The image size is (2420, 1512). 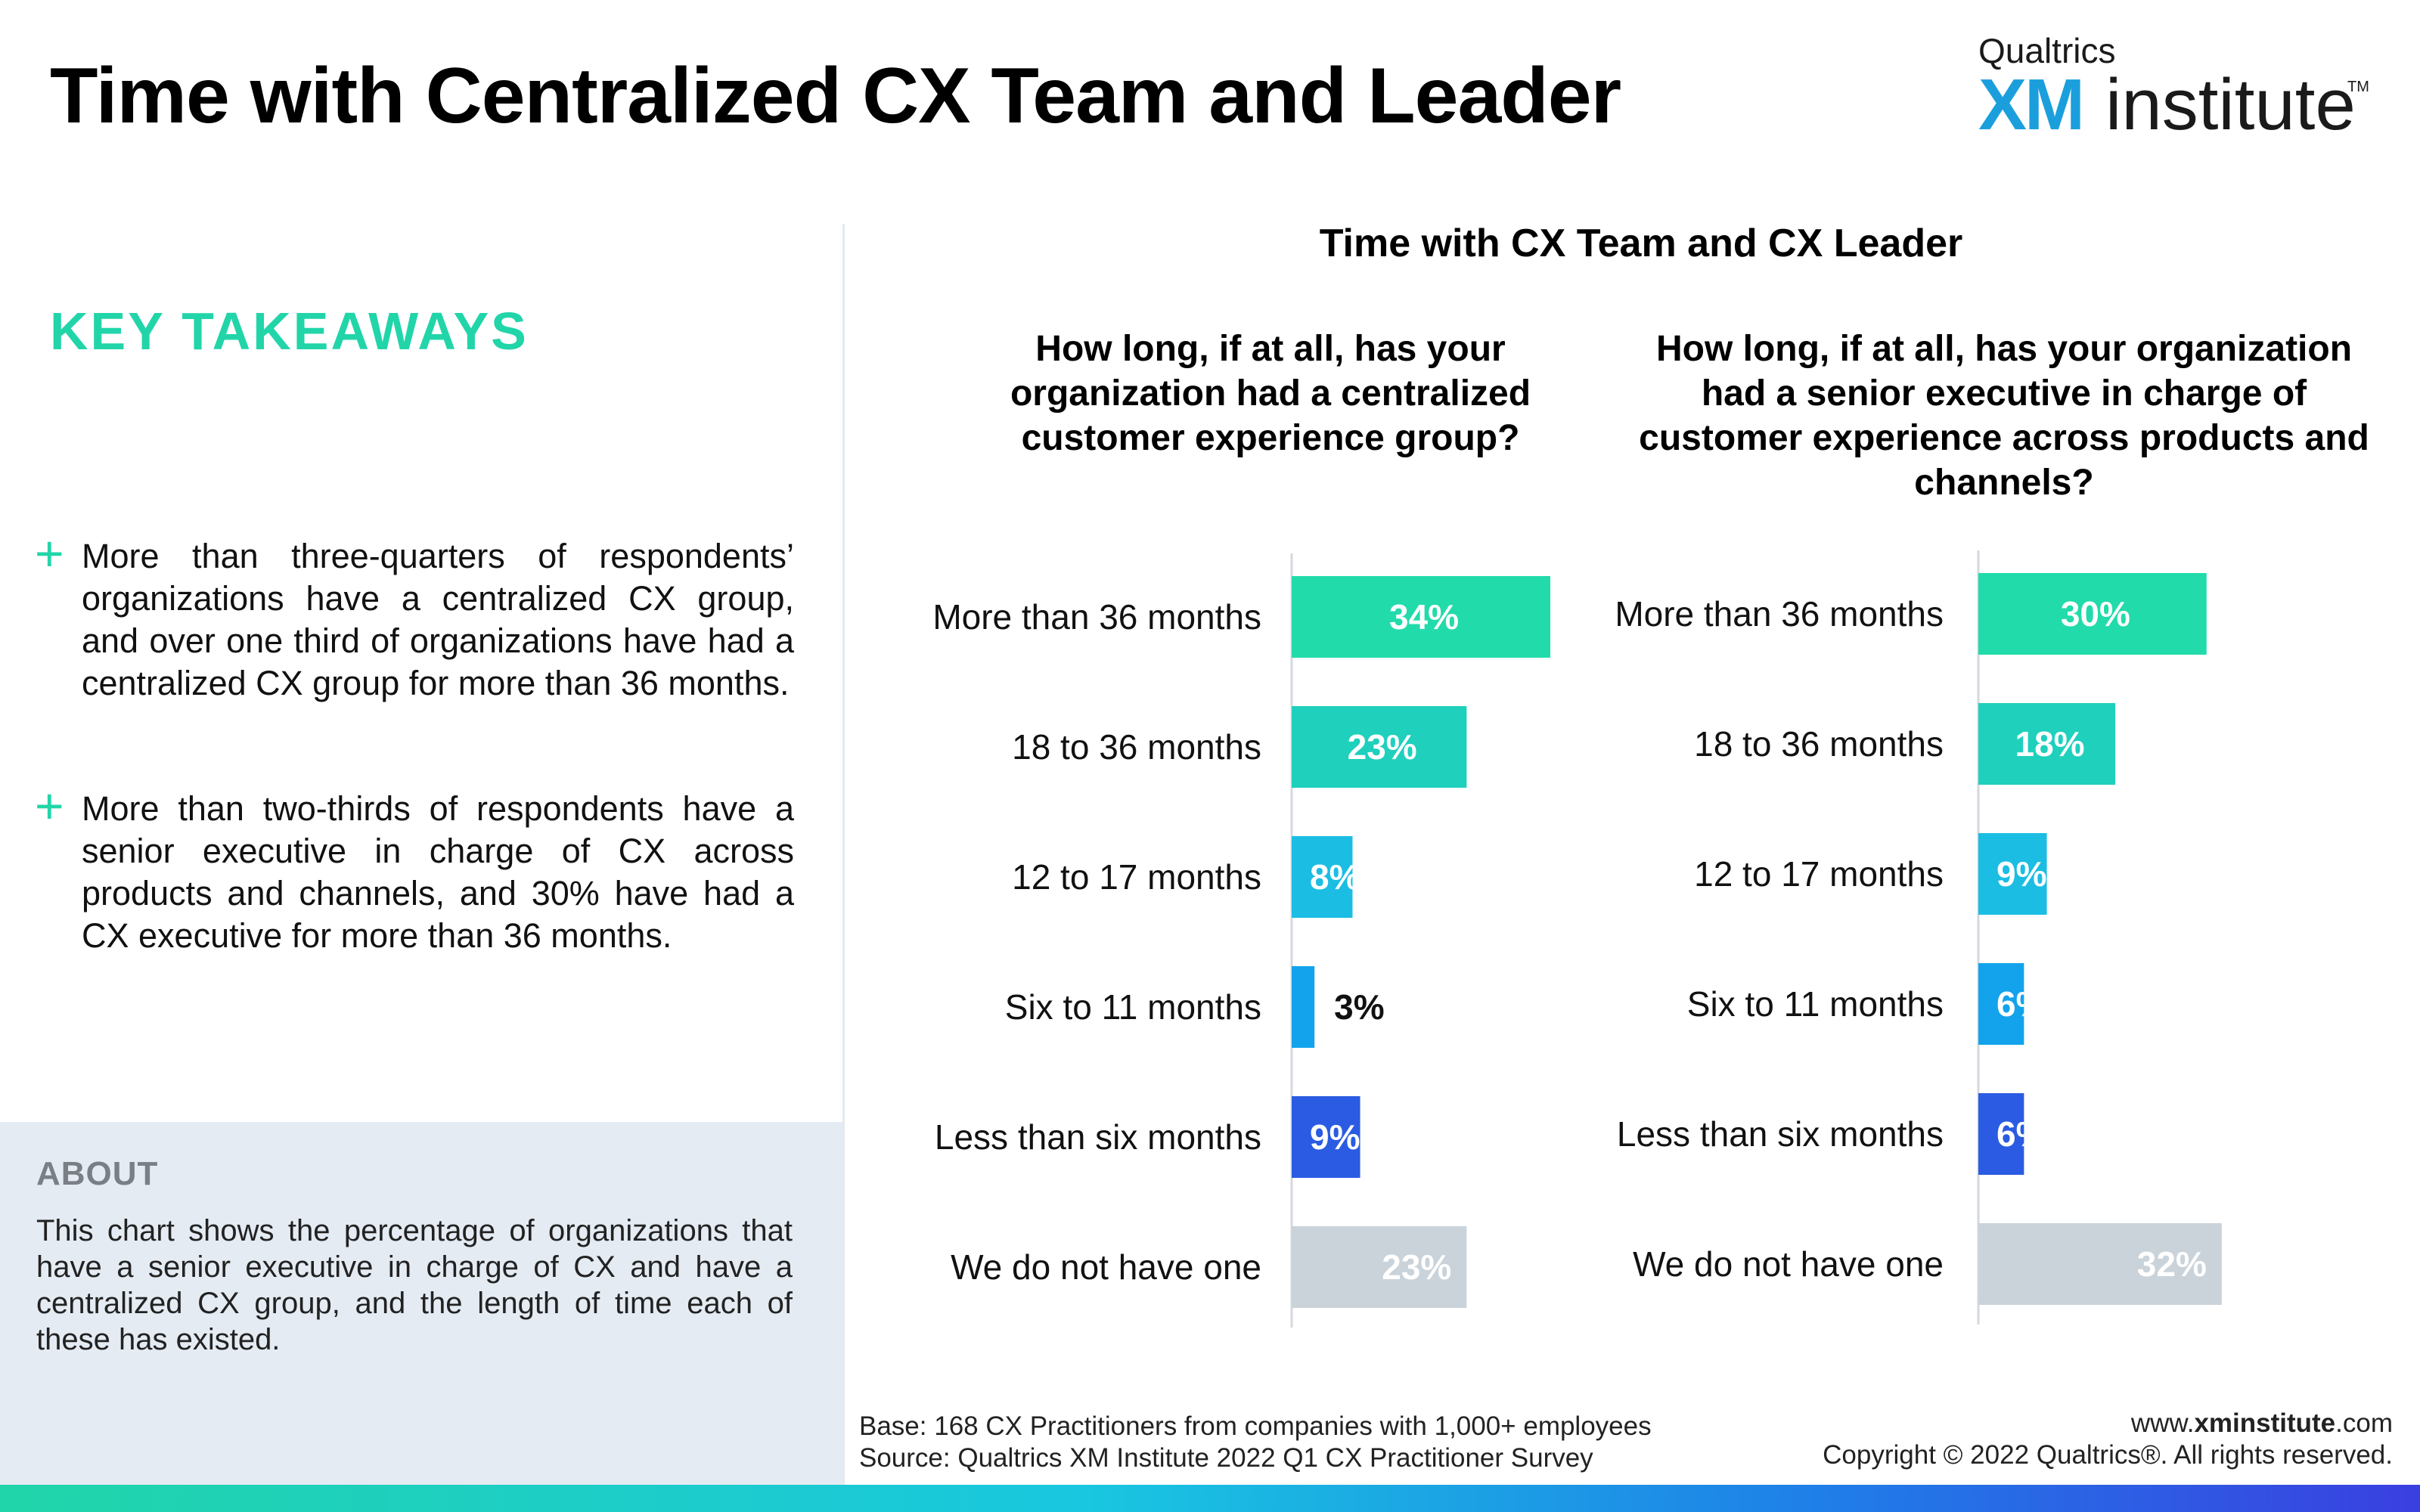 I want to click on key-takeaways-title: KEY TAKEAWAYS, so click(x=289, y=331).